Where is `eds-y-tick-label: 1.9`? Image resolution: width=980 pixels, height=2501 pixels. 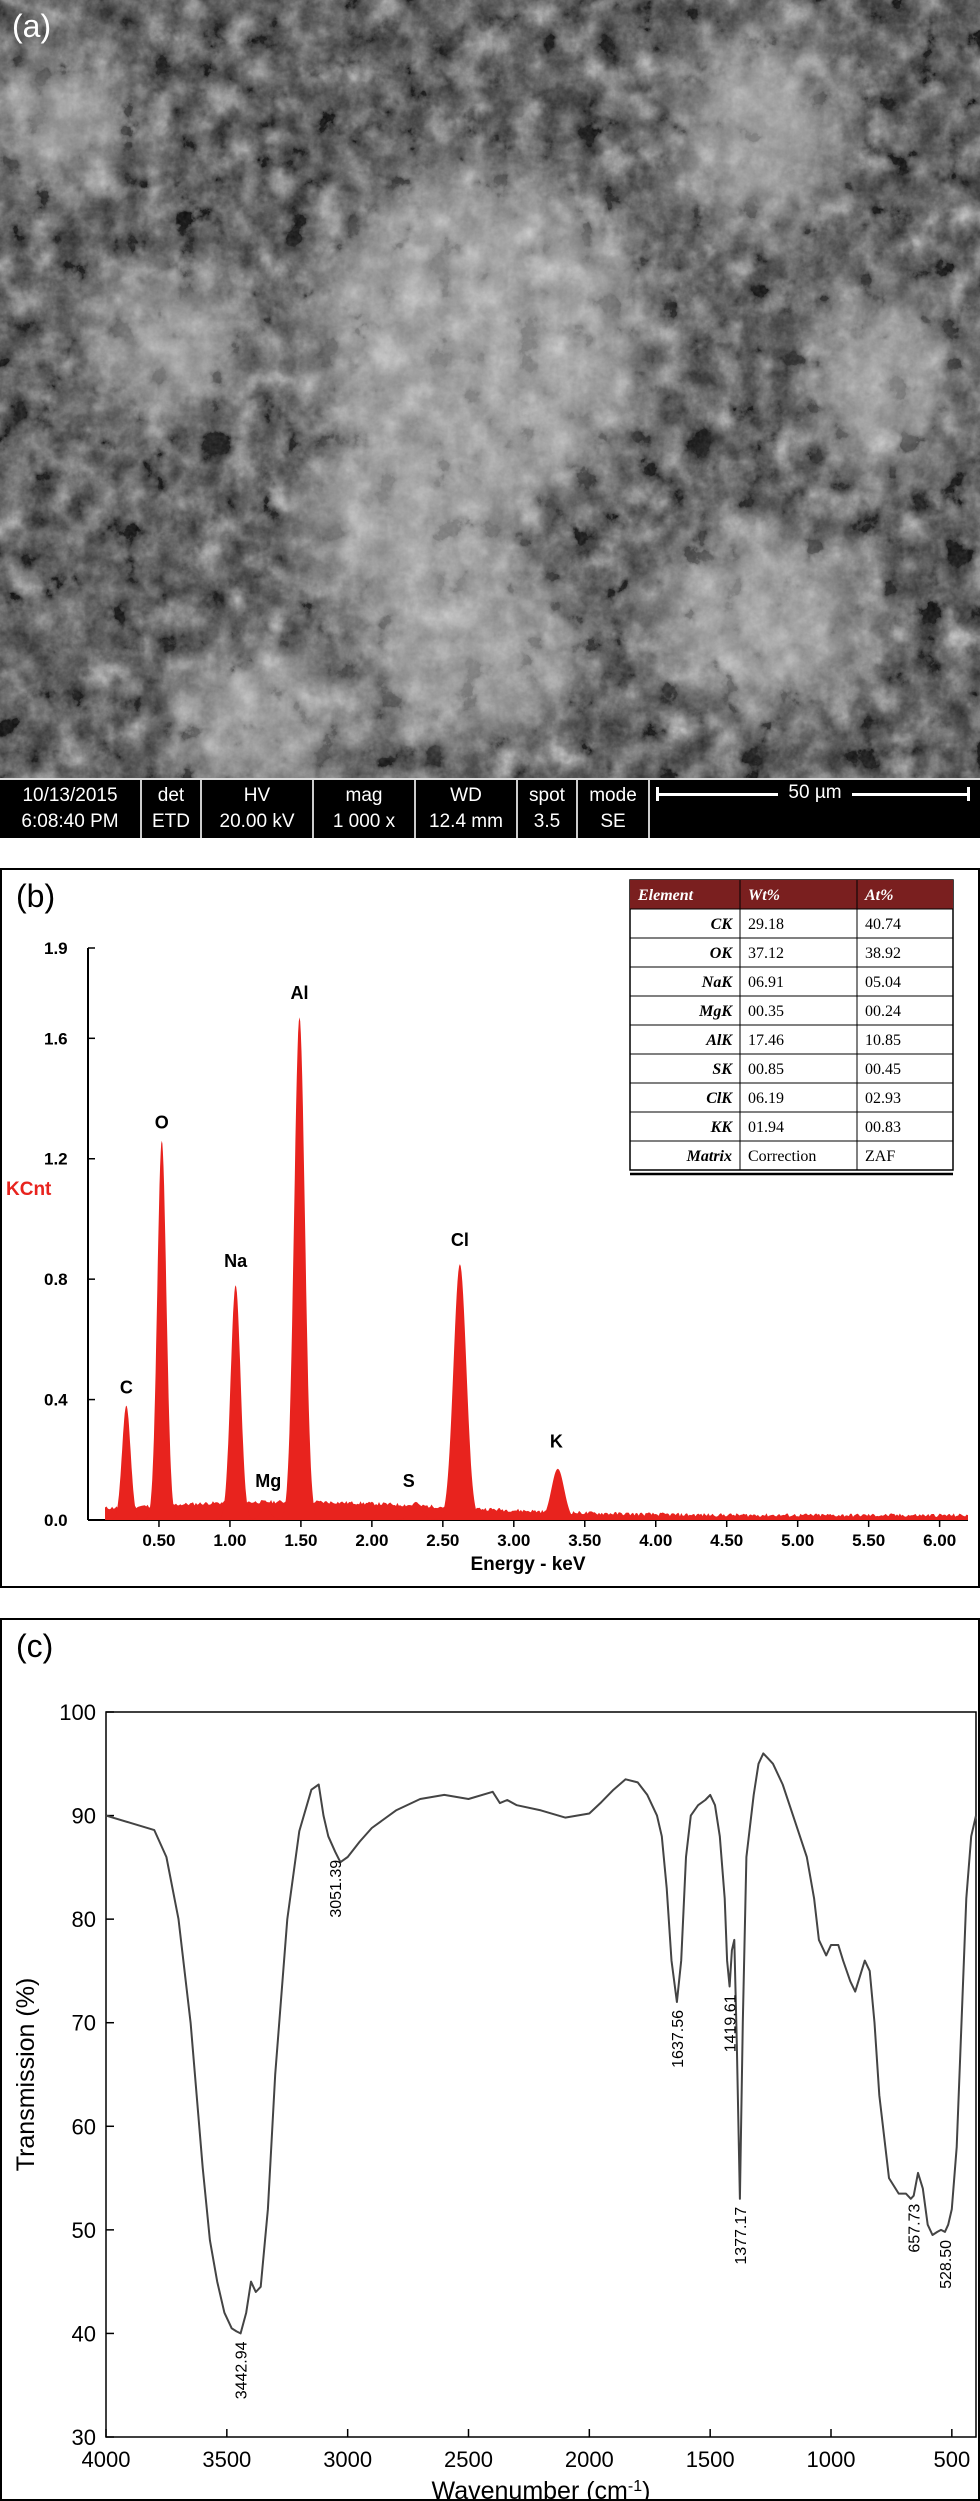
eds-y-tick-label: 1.9 is located at coordinates (56, 948).